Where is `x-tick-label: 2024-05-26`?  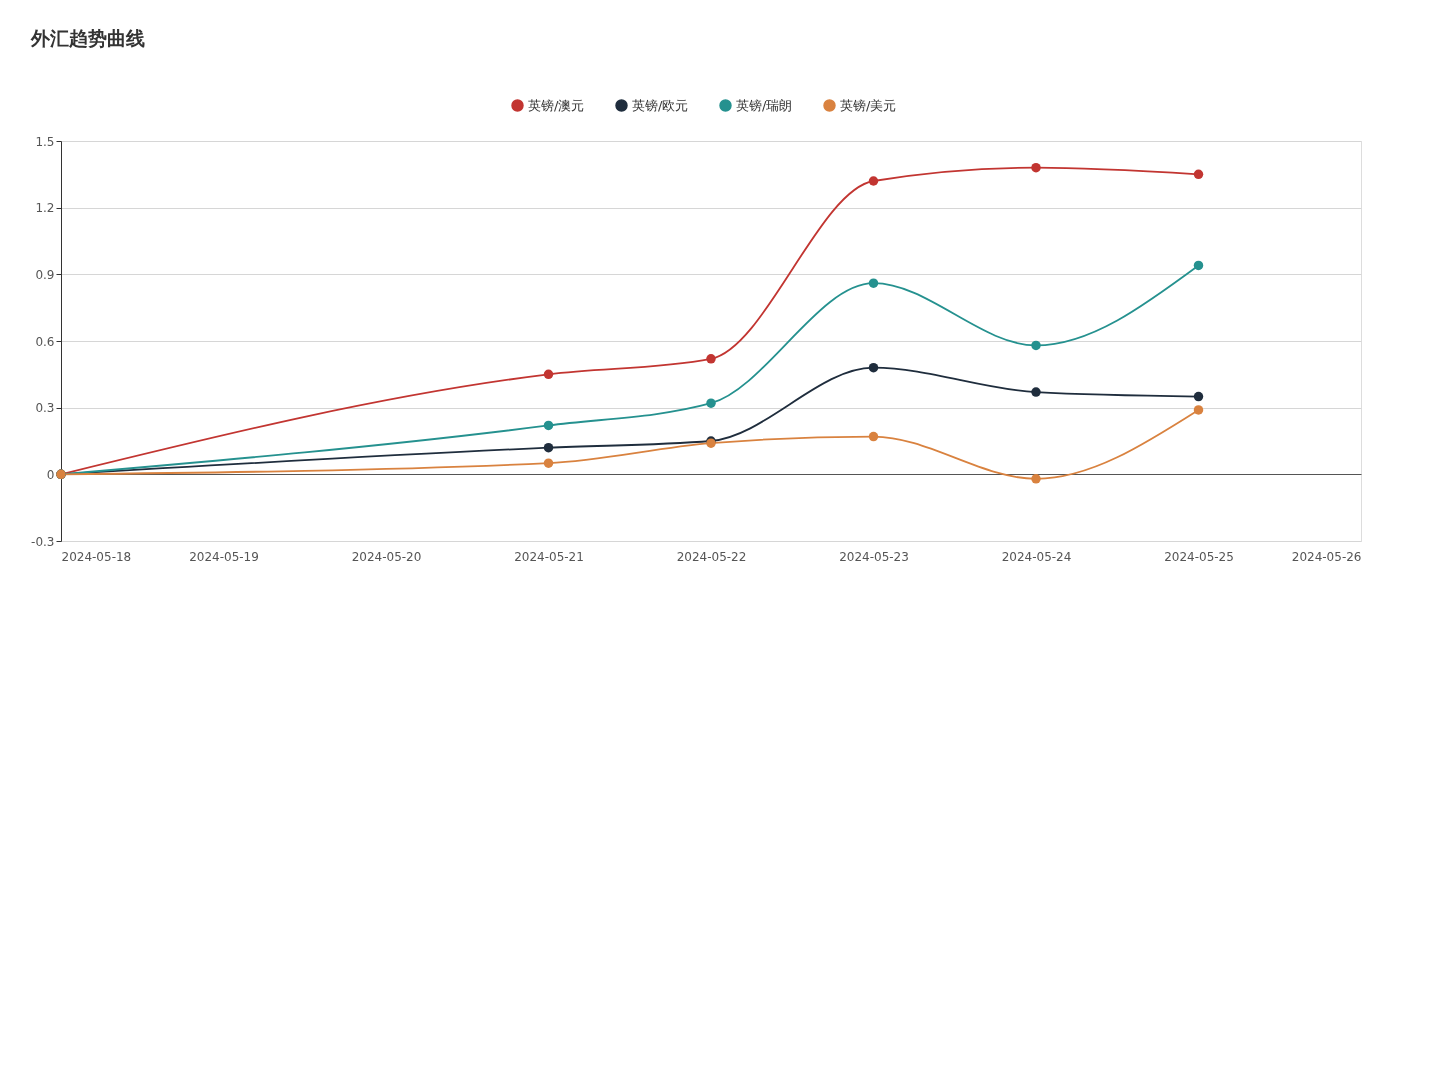
x-tick-label: 2024-05-26 is located at coordinates (1326, 556).